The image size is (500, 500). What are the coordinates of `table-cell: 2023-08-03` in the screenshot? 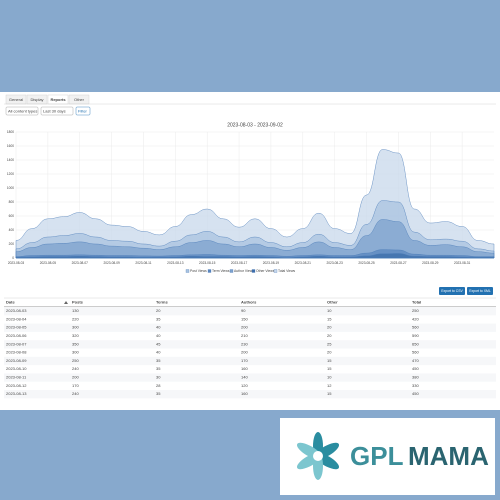 It's located at (16, 310).